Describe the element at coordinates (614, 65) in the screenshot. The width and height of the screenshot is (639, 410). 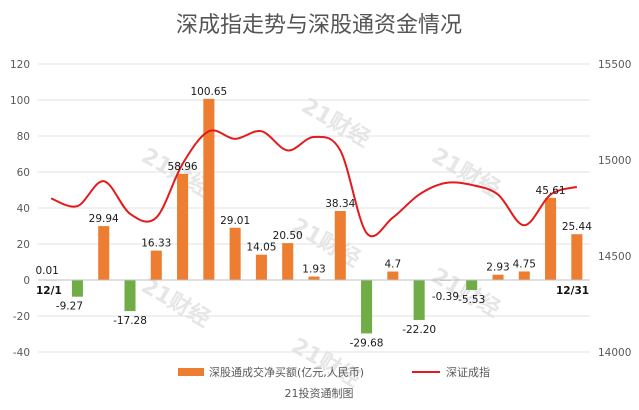
I see `right-tick-label: 15500` at that location.